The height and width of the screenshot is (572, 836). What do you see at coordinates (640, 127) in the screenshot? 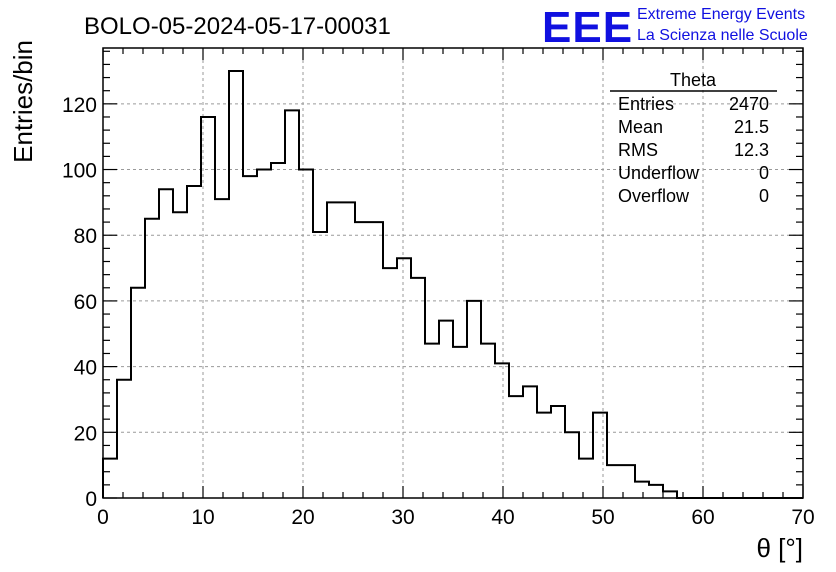
I see `stats-row-label: Mean` at bounding box center [640, 127].